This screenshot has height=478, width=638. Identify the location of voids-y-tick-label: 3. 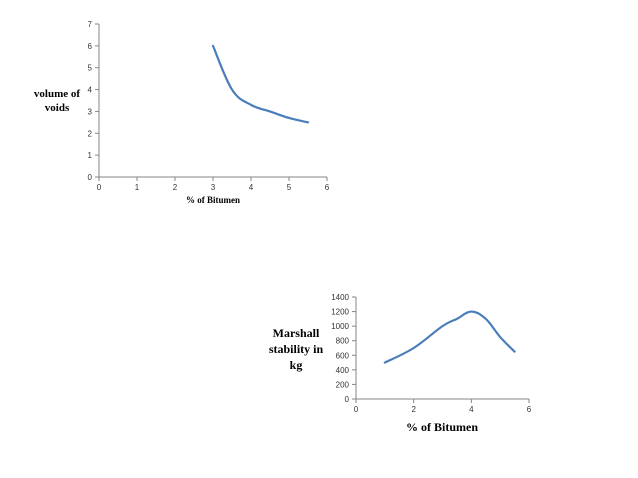
(90, 111).